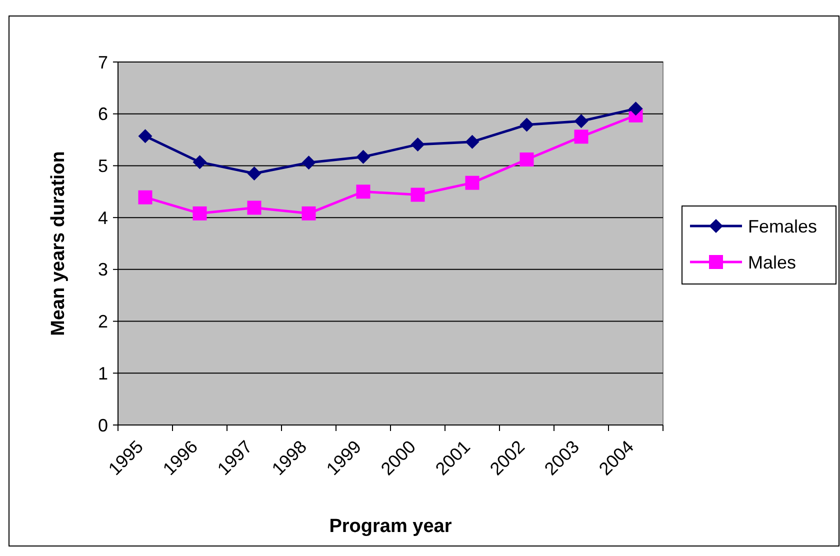  Describe the element at coordinates (772, 262) in the screenshot. I see `legend-label: Males` at that location.